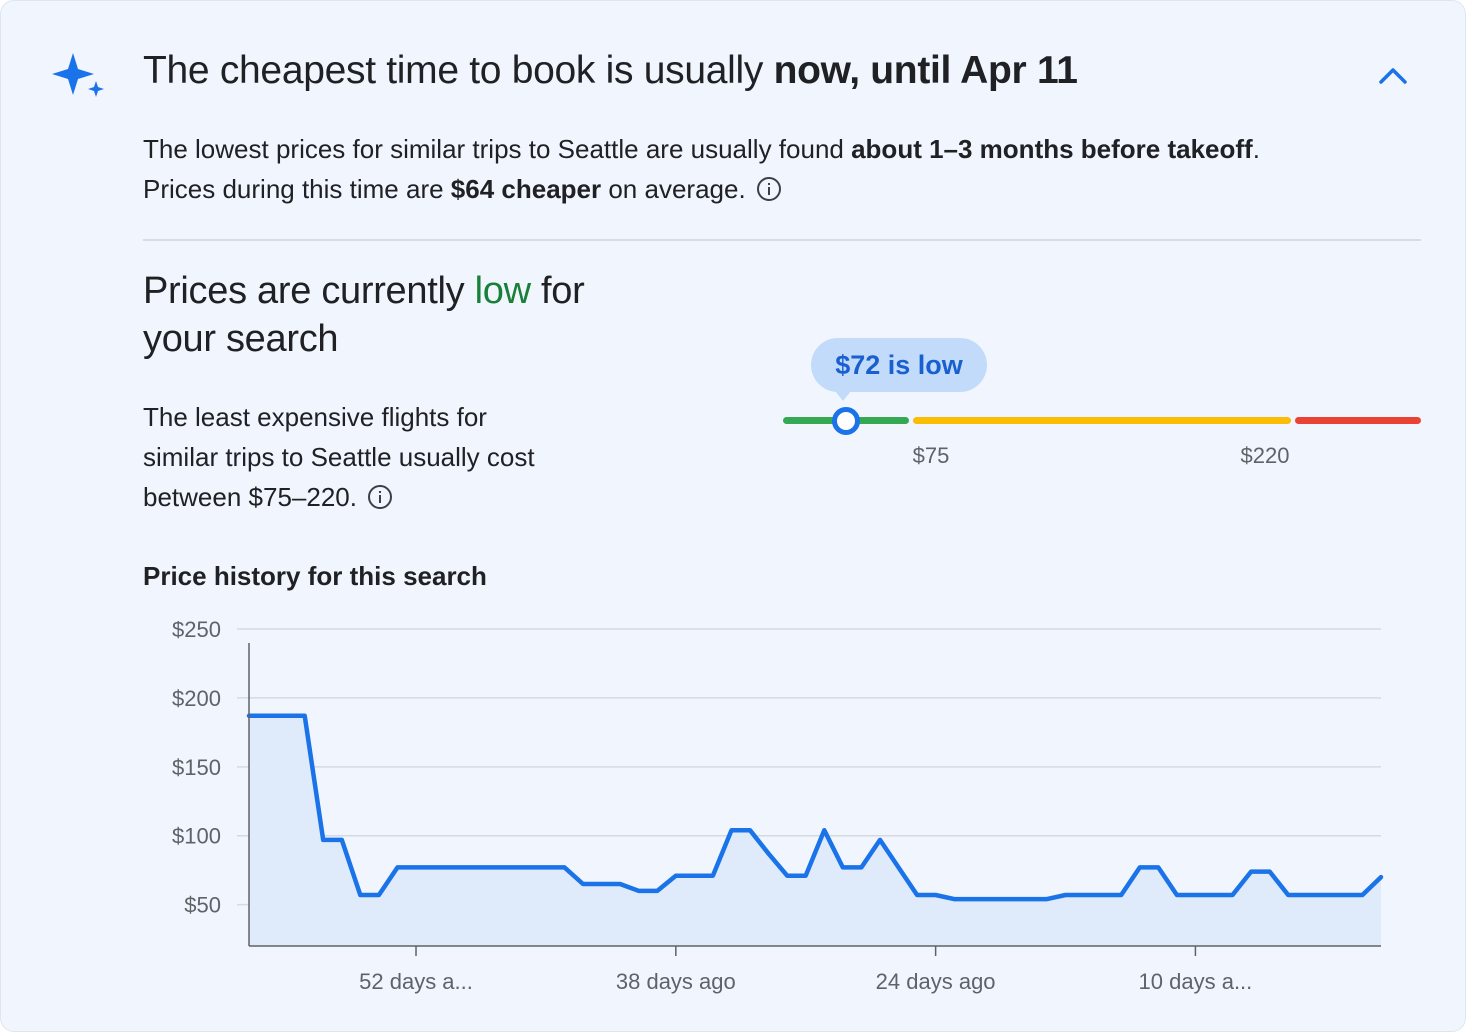 The width and height of the screenshot is (1468, 1034). What do you see at coordinates (1102, 420) in the screenshot?
I see `typical-price-segment` at bounding box center [1102, 420].